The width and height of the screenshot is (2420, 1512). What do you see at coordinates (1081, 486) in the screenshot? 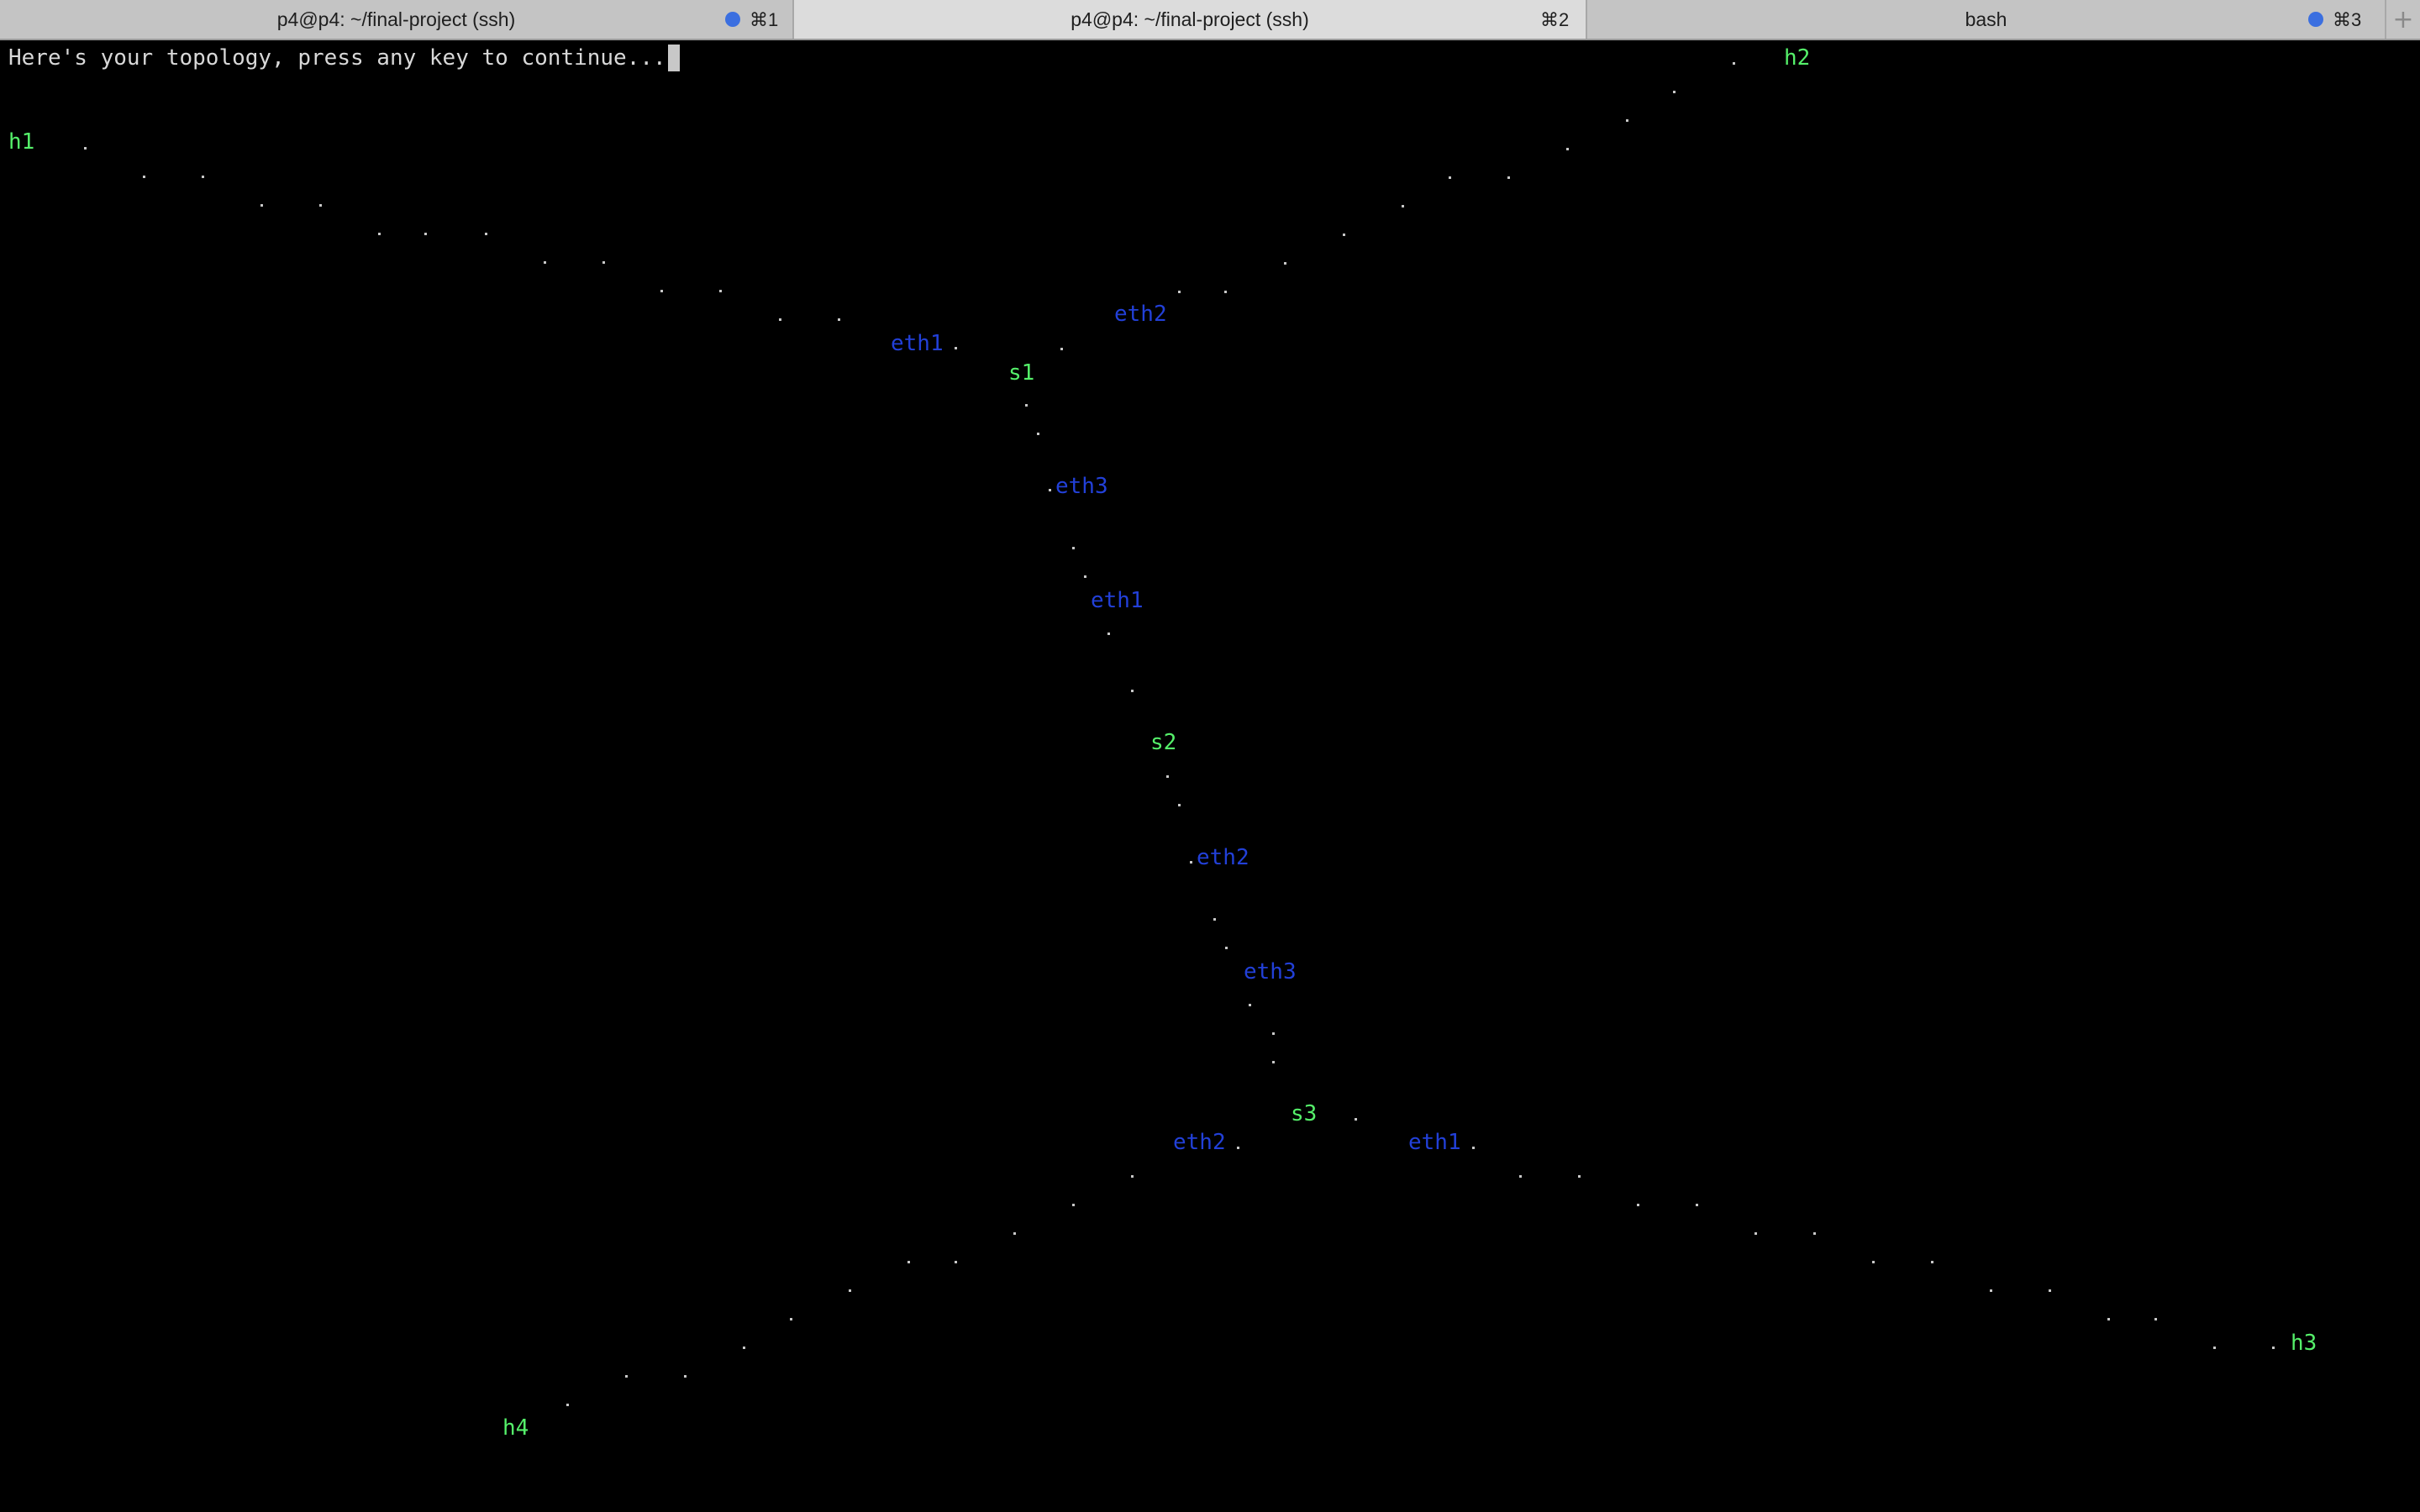
I see `interface-label-s1-eth3: eth3` at bounding box center [1081, 486].